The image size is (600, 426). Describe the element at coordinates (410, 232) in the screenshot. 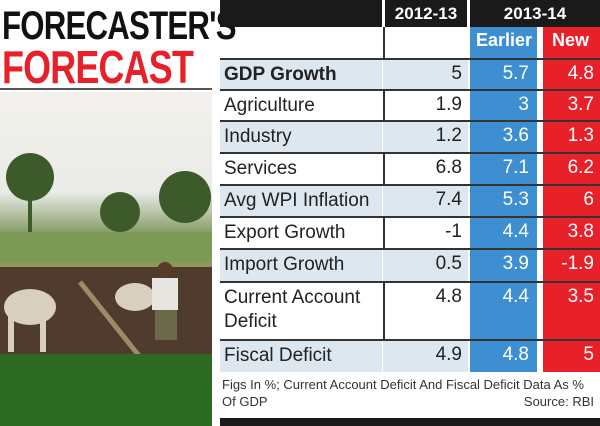

I see `table-row: Export Growth -1 4.4 3.8` at that location.